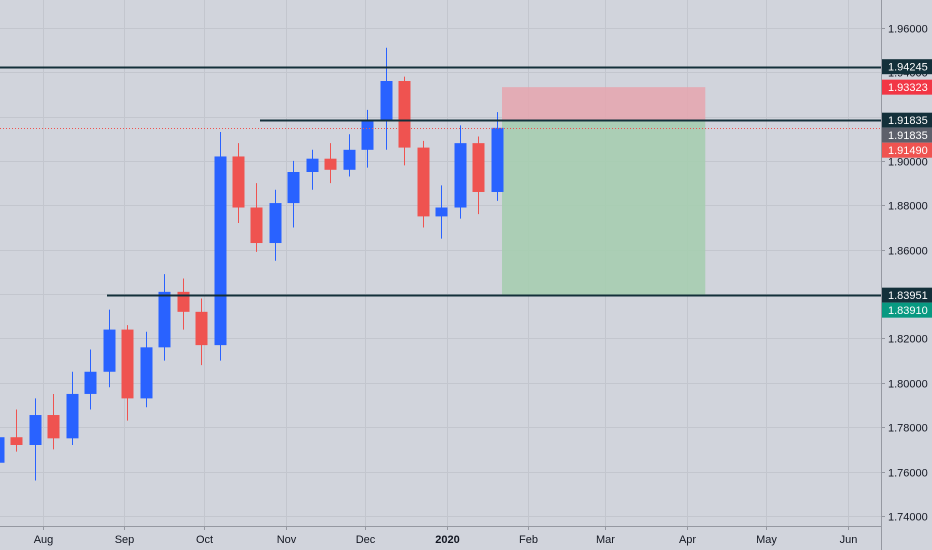 The image size is (932, 550). Describe the element at coordinates (908, 207) in the screenshot. I see `y-tick-label: 1.88000` at that location.